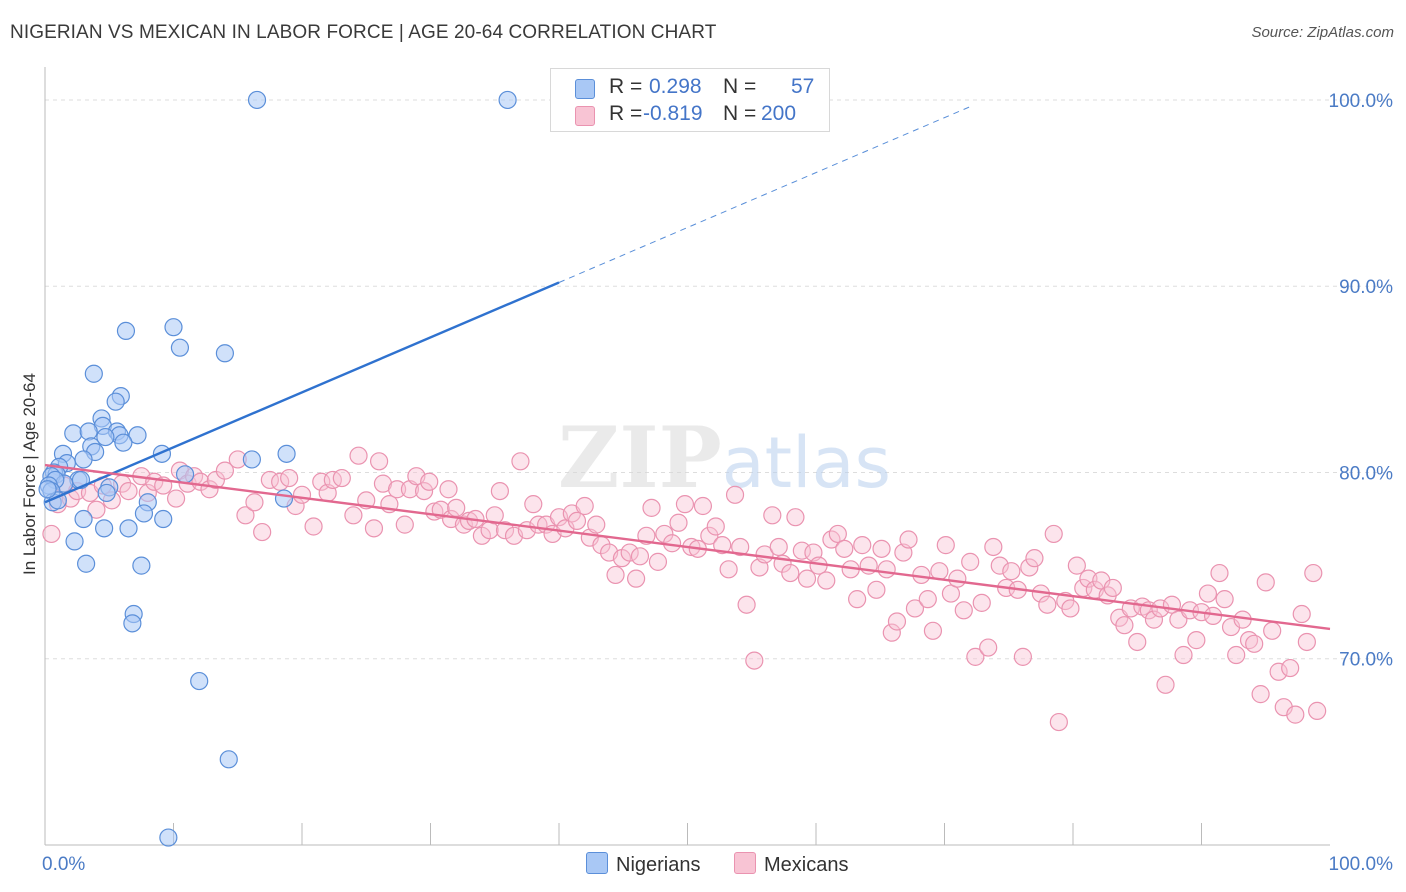 The width and height of the screenshot is (1406, 892). I want to click on legend-swatch-mexicans, so click(585, 116).